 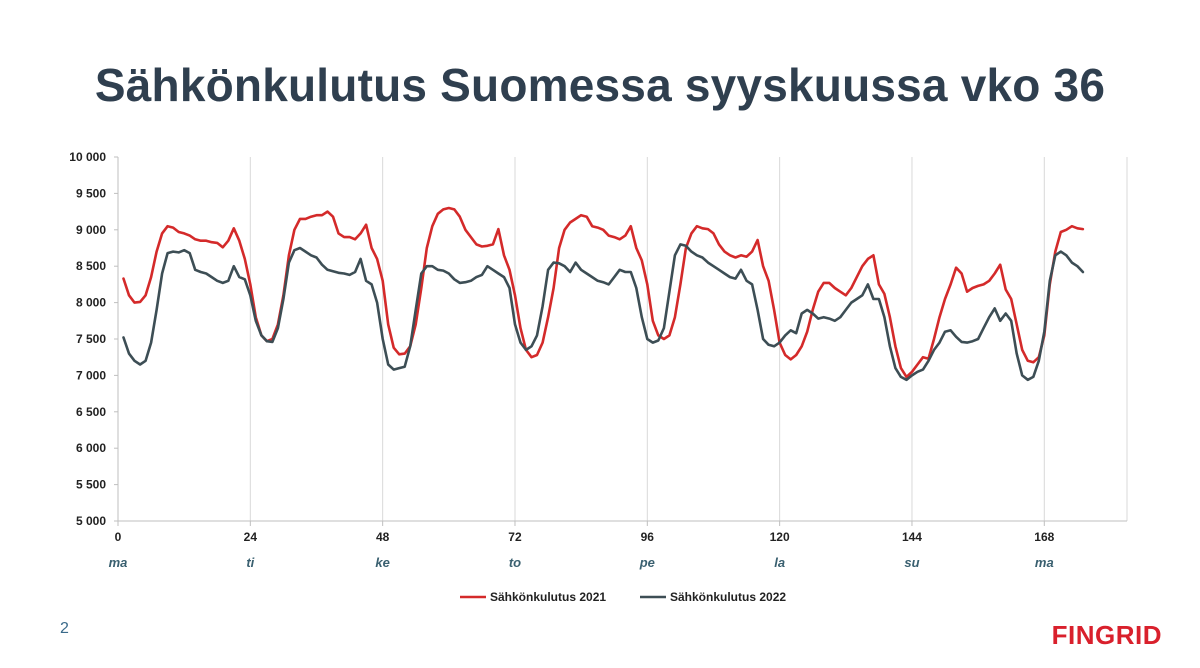 I want to click on x-tick-label: 48, so click(x=383, y=537).